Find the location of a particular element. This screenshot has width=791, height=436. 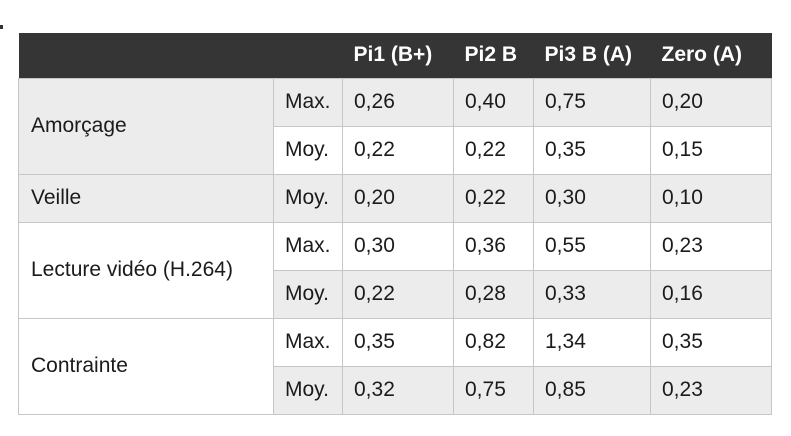

row-group-label: Lecture vidéo (H.264) is located at coordinates (146, 270).